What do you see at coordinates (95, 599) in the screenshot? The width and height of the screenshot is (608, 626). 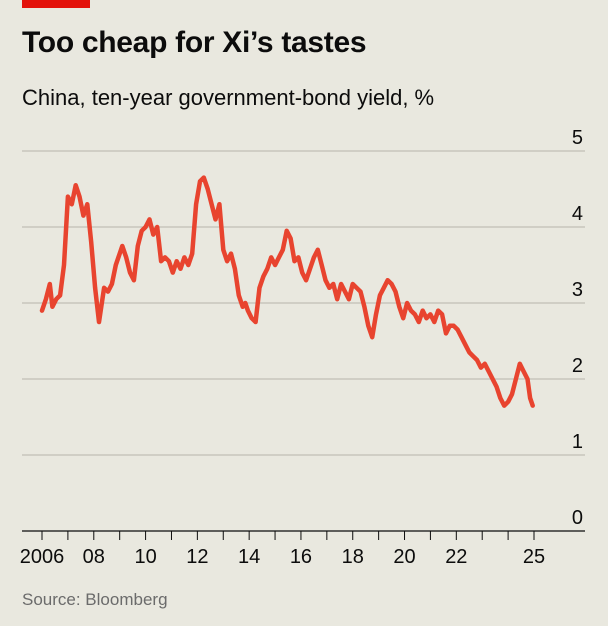 I see `source-note: Source: Bloomberg` at bounding box center [95, 599].